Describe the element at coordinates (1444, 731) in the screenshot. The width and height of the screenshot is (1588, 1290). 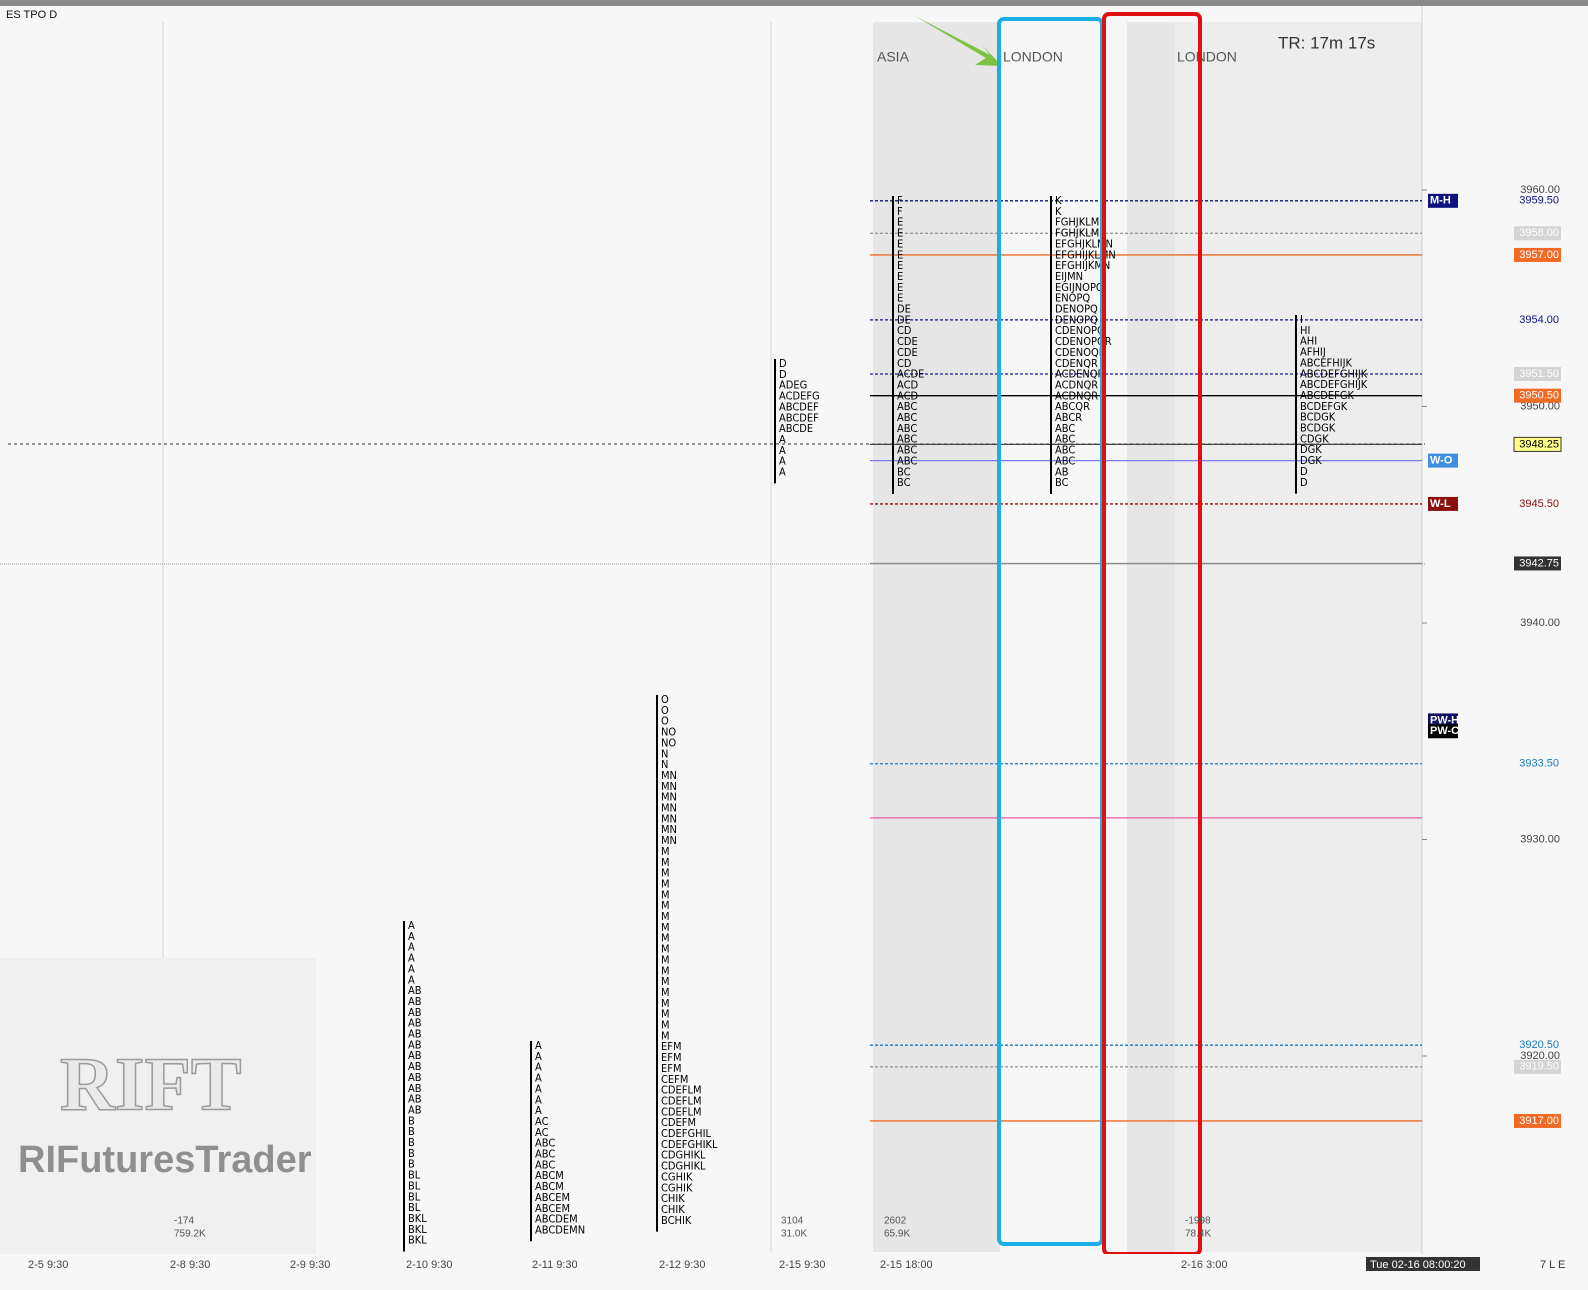
I see `level-tag: PW-C` at that location.